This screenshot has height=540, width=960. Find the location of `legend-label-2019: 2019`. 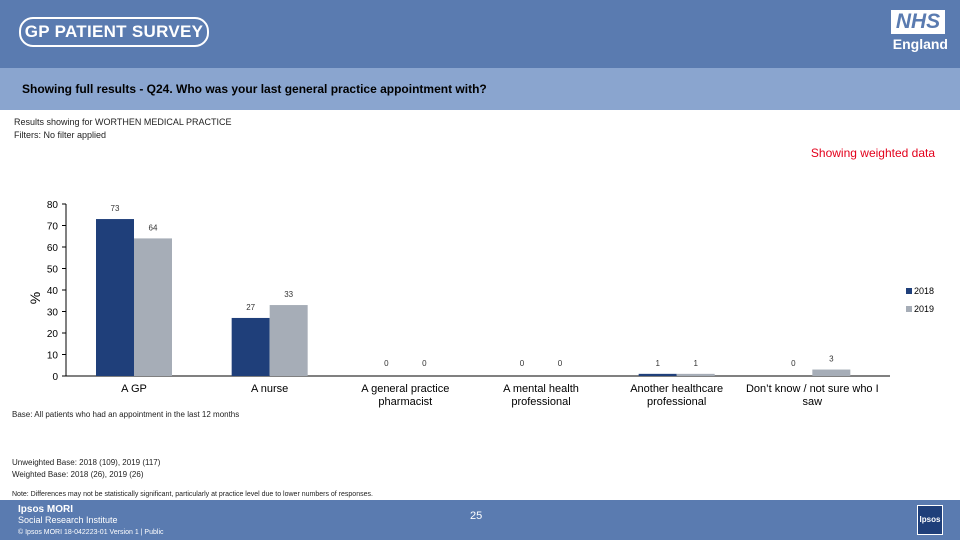

legend-label-2019: 2019 is located at coordinates (924, 309).